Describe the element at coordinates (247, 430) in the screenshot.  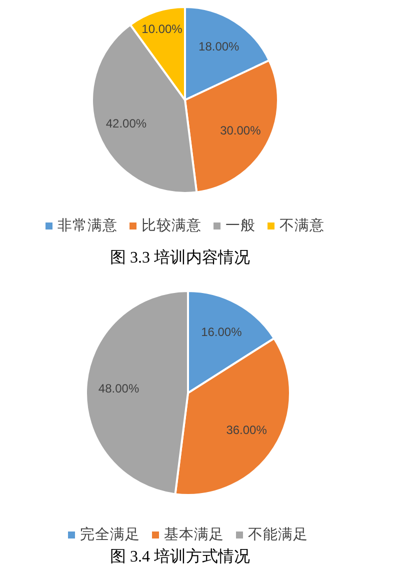
I see `data-label: 36.00%` at that location.